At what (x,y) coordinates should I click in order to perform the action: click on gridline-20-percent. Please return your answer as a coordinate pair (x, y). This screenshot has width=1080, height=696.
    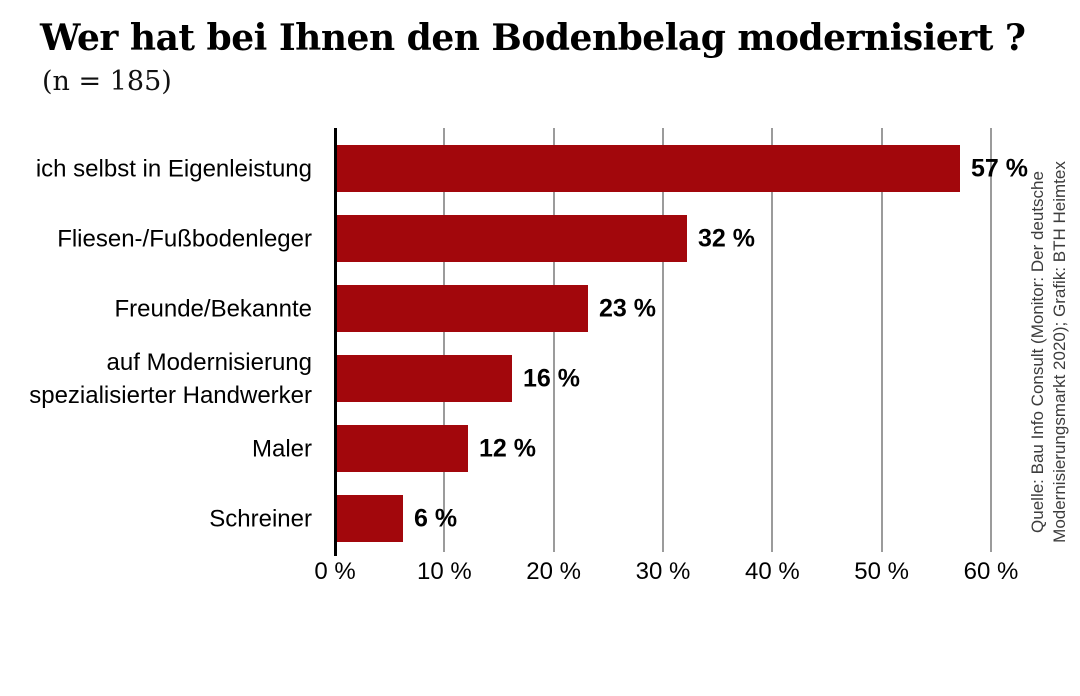
    Looking at the image, I should click on (553, 340).